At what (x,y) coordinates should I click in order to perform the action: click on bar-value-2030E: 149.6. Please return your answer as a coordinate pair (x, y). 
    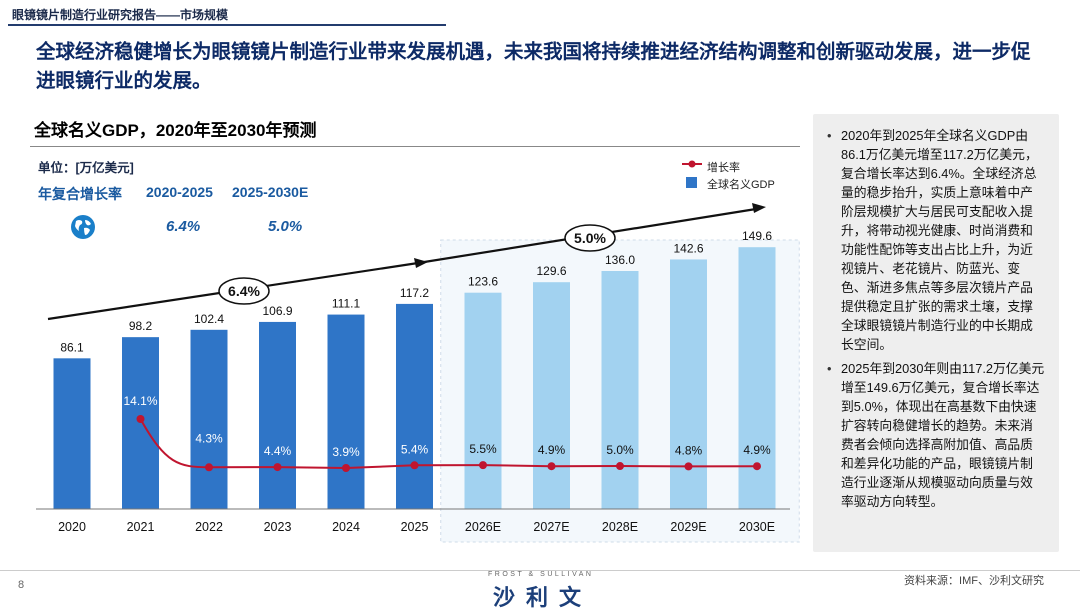
    Looking at the image, I should click on (757, 236).